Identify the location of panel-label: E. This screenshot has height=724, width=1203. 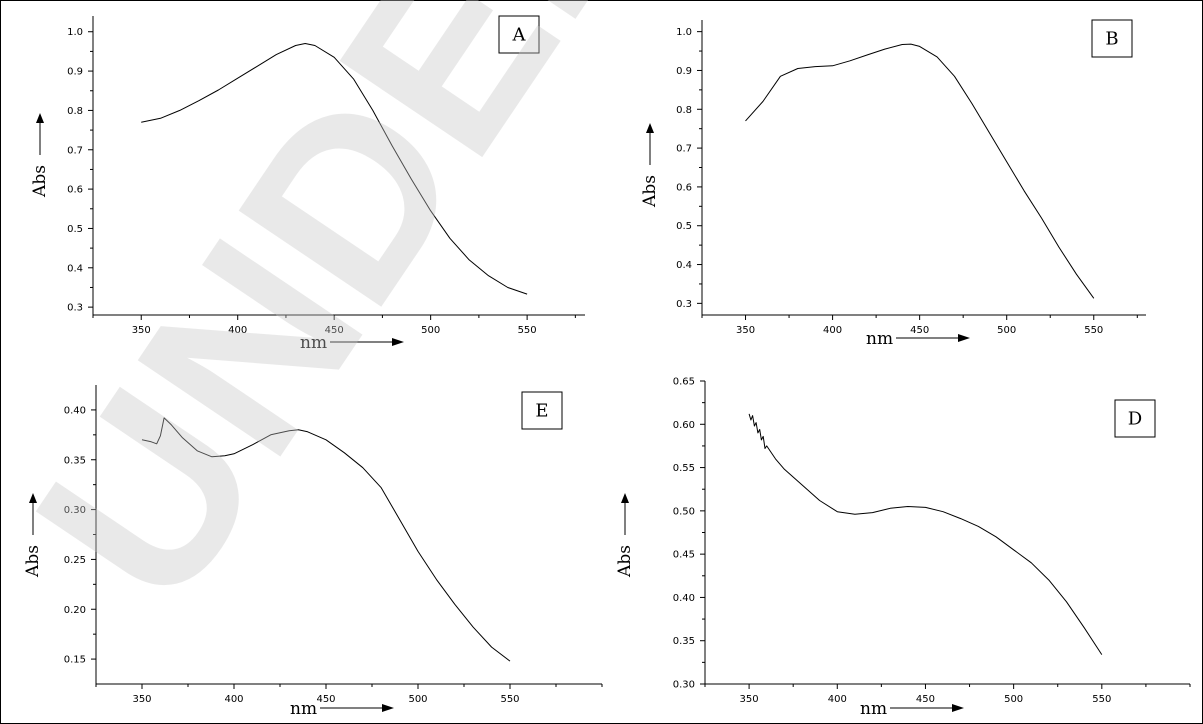
(541, 411).